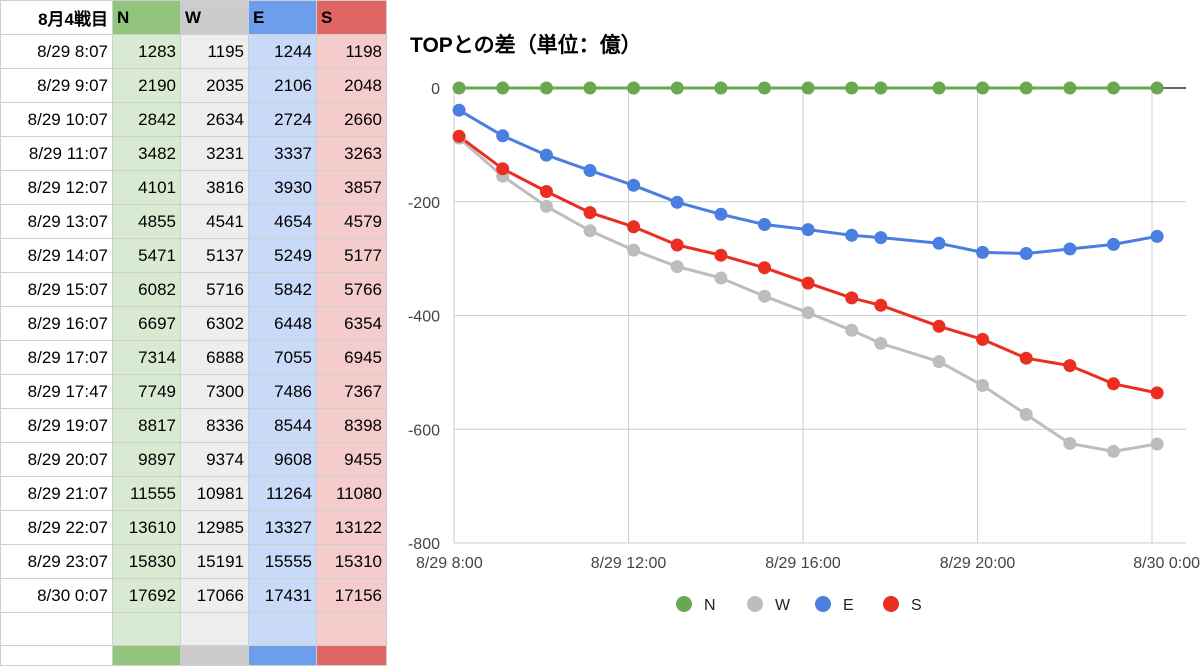  Describe the element at coordinates (710, 605) in the screenshot. I see `legend-label-n: N` at that location.